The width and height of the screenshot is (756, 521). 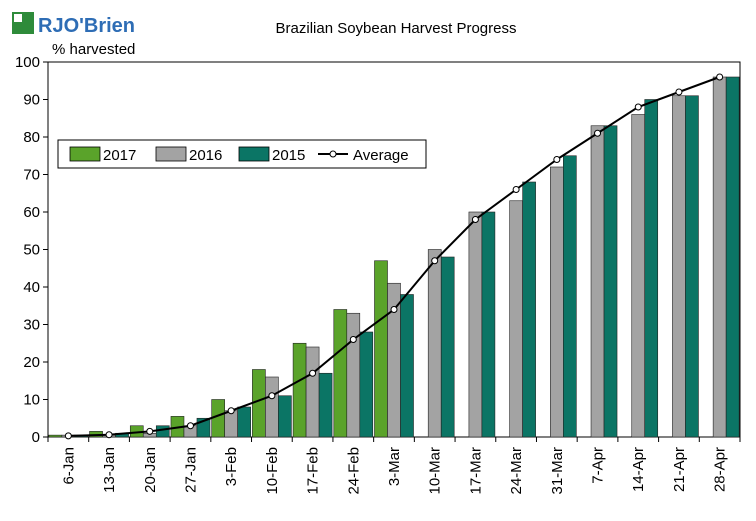 What do you see at coordinates (598, 133) in the screenshot?
I see `average-point-7-Apr` at bounding box center [598, 133].